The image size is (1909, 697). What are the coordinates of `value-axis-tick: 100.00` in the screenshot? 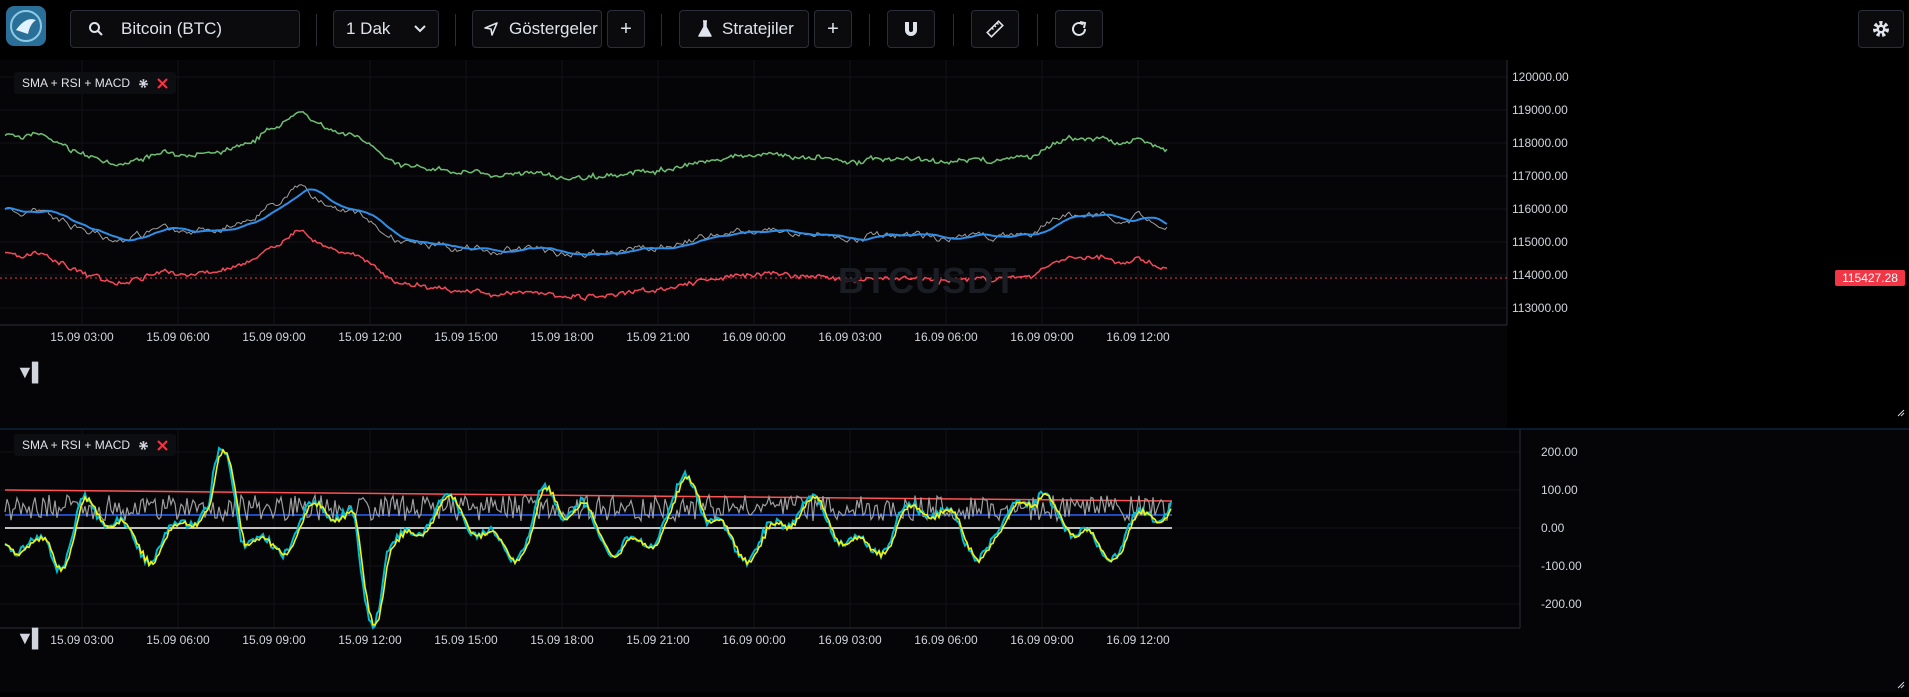 It's located at (1559, 490).